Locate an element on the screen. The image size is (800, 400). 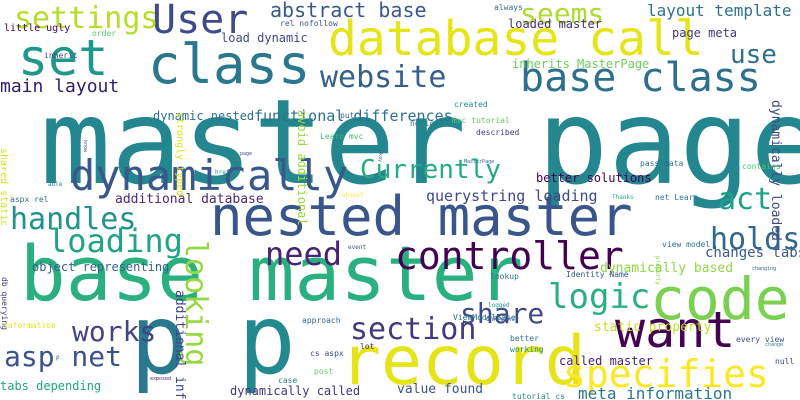
word-96: property is located at coordinates (657, 270).